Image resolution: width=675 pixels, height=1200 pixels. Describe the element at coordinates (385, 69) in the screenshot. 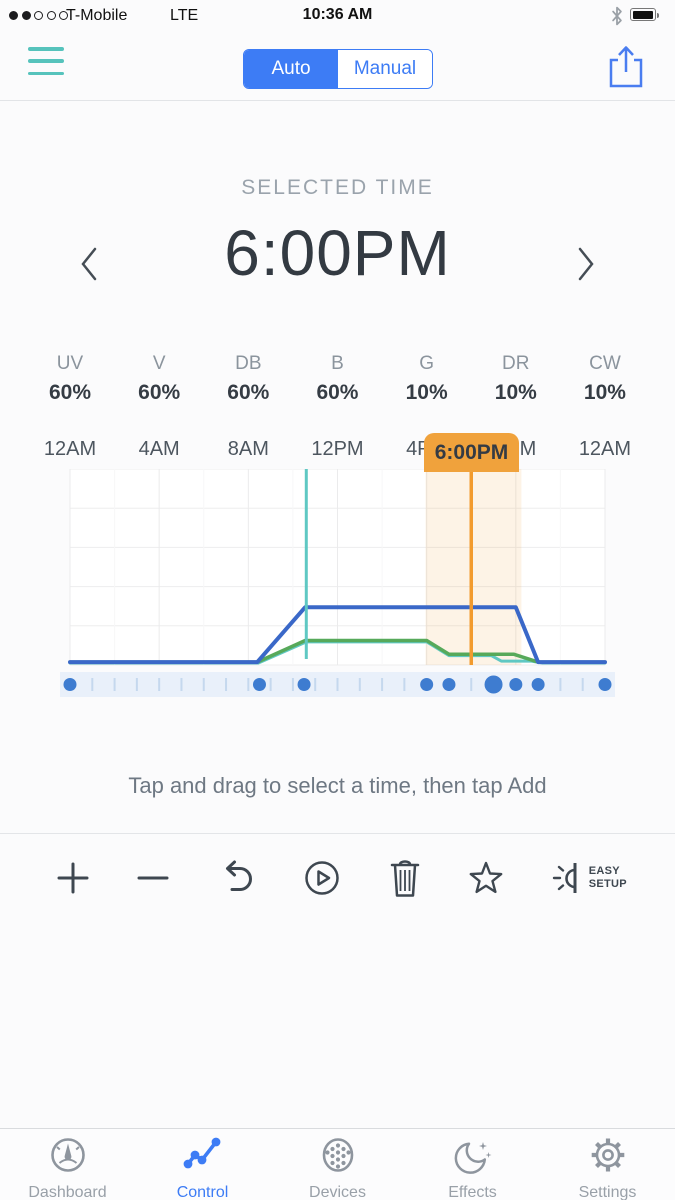

I see `manual-mode-button: Manual` at that location.